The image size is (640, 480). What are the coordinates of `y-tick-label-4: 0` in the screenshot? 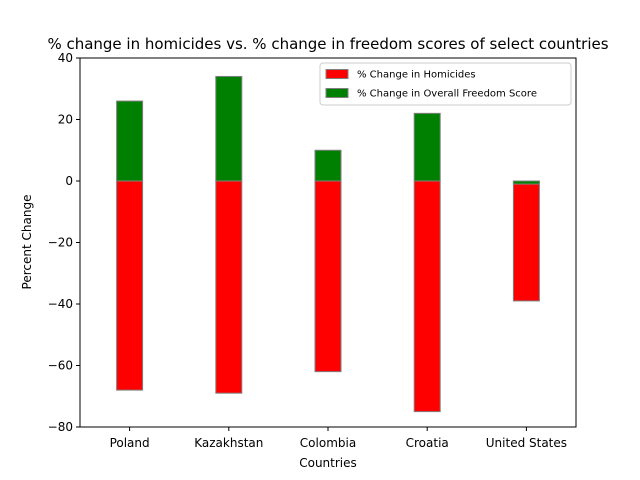 It's located at (69, 181).